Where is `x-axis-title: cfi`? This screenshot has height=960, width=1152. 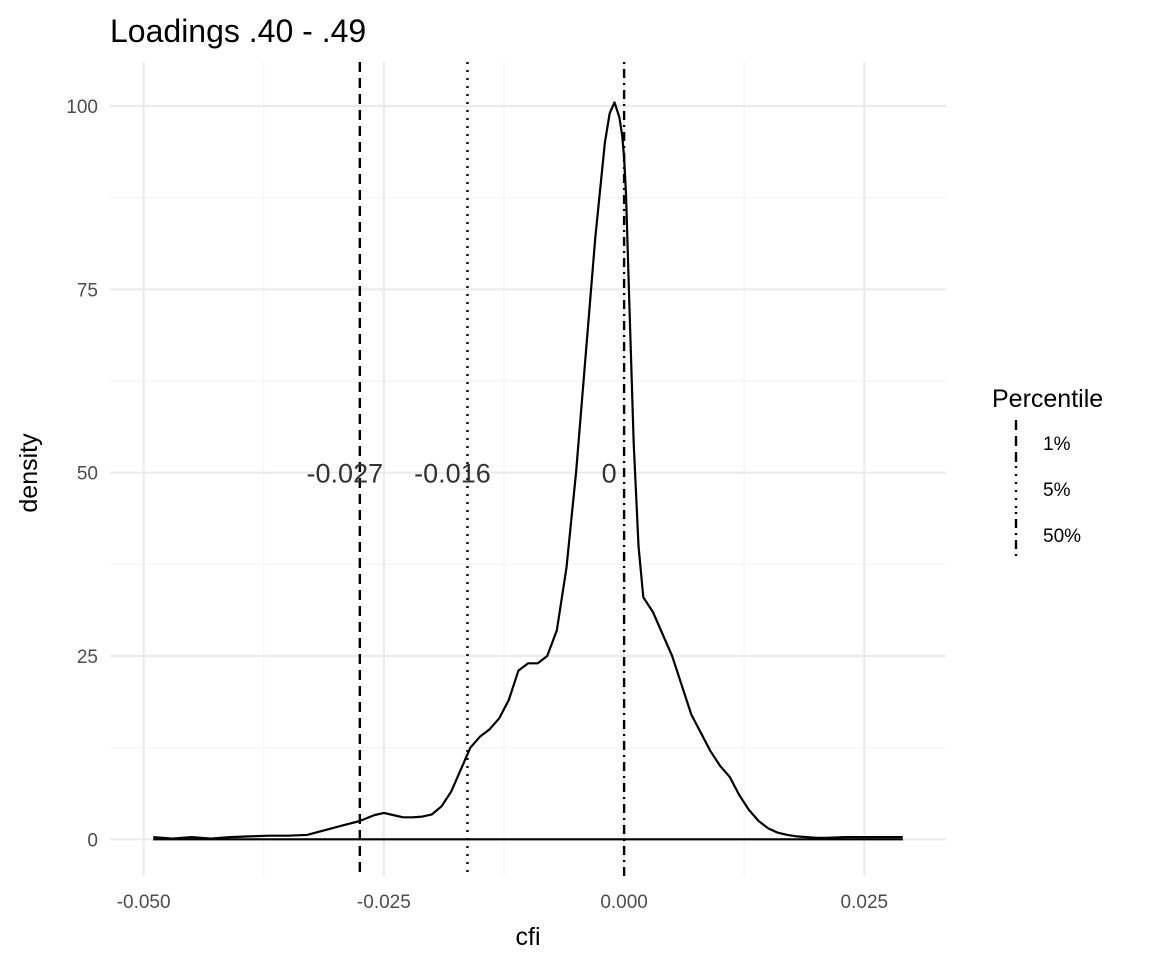
x-axis-title: cfi is located at coordinates (528, 937).